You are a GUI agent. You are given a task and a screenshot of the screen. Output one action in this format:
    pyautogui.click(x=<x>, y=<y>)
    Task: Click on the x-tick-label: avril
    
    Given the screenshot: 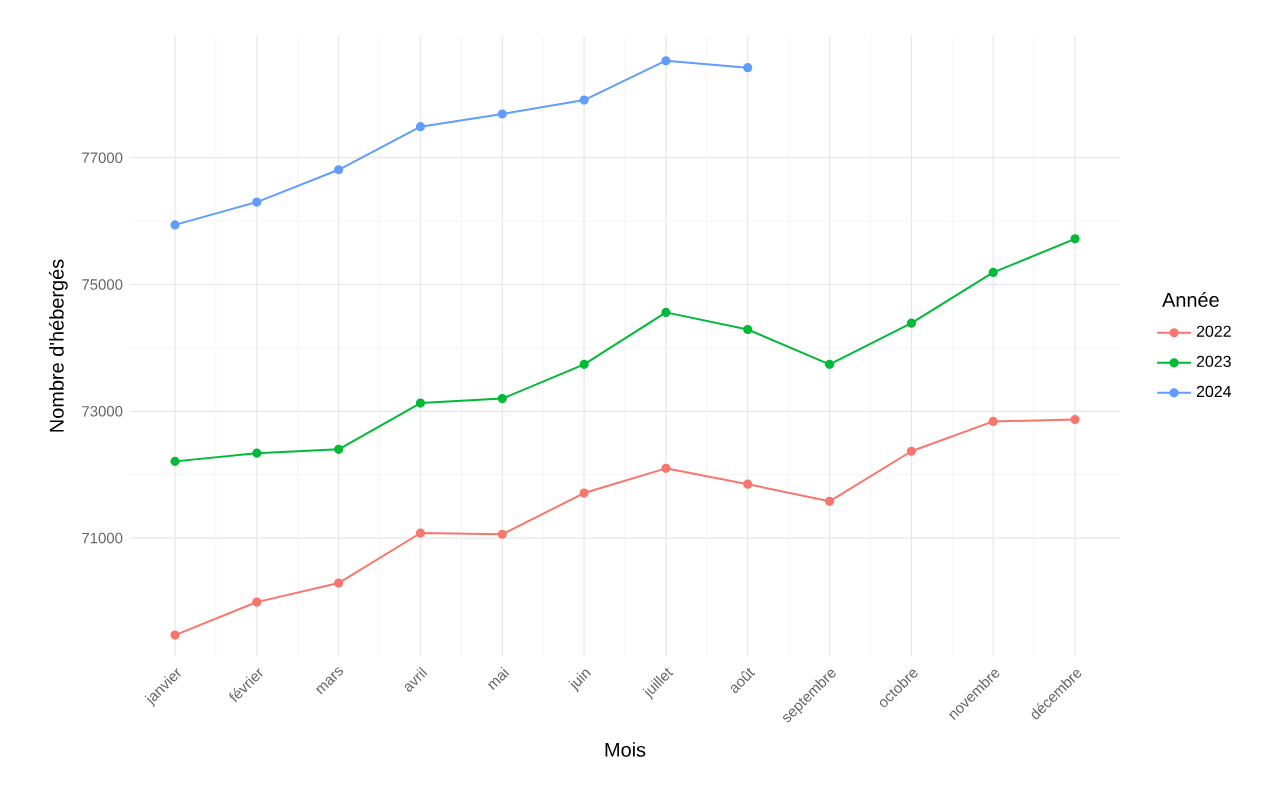 What is the action you would take?
    pyautogui.click(x=416, y=679)
    